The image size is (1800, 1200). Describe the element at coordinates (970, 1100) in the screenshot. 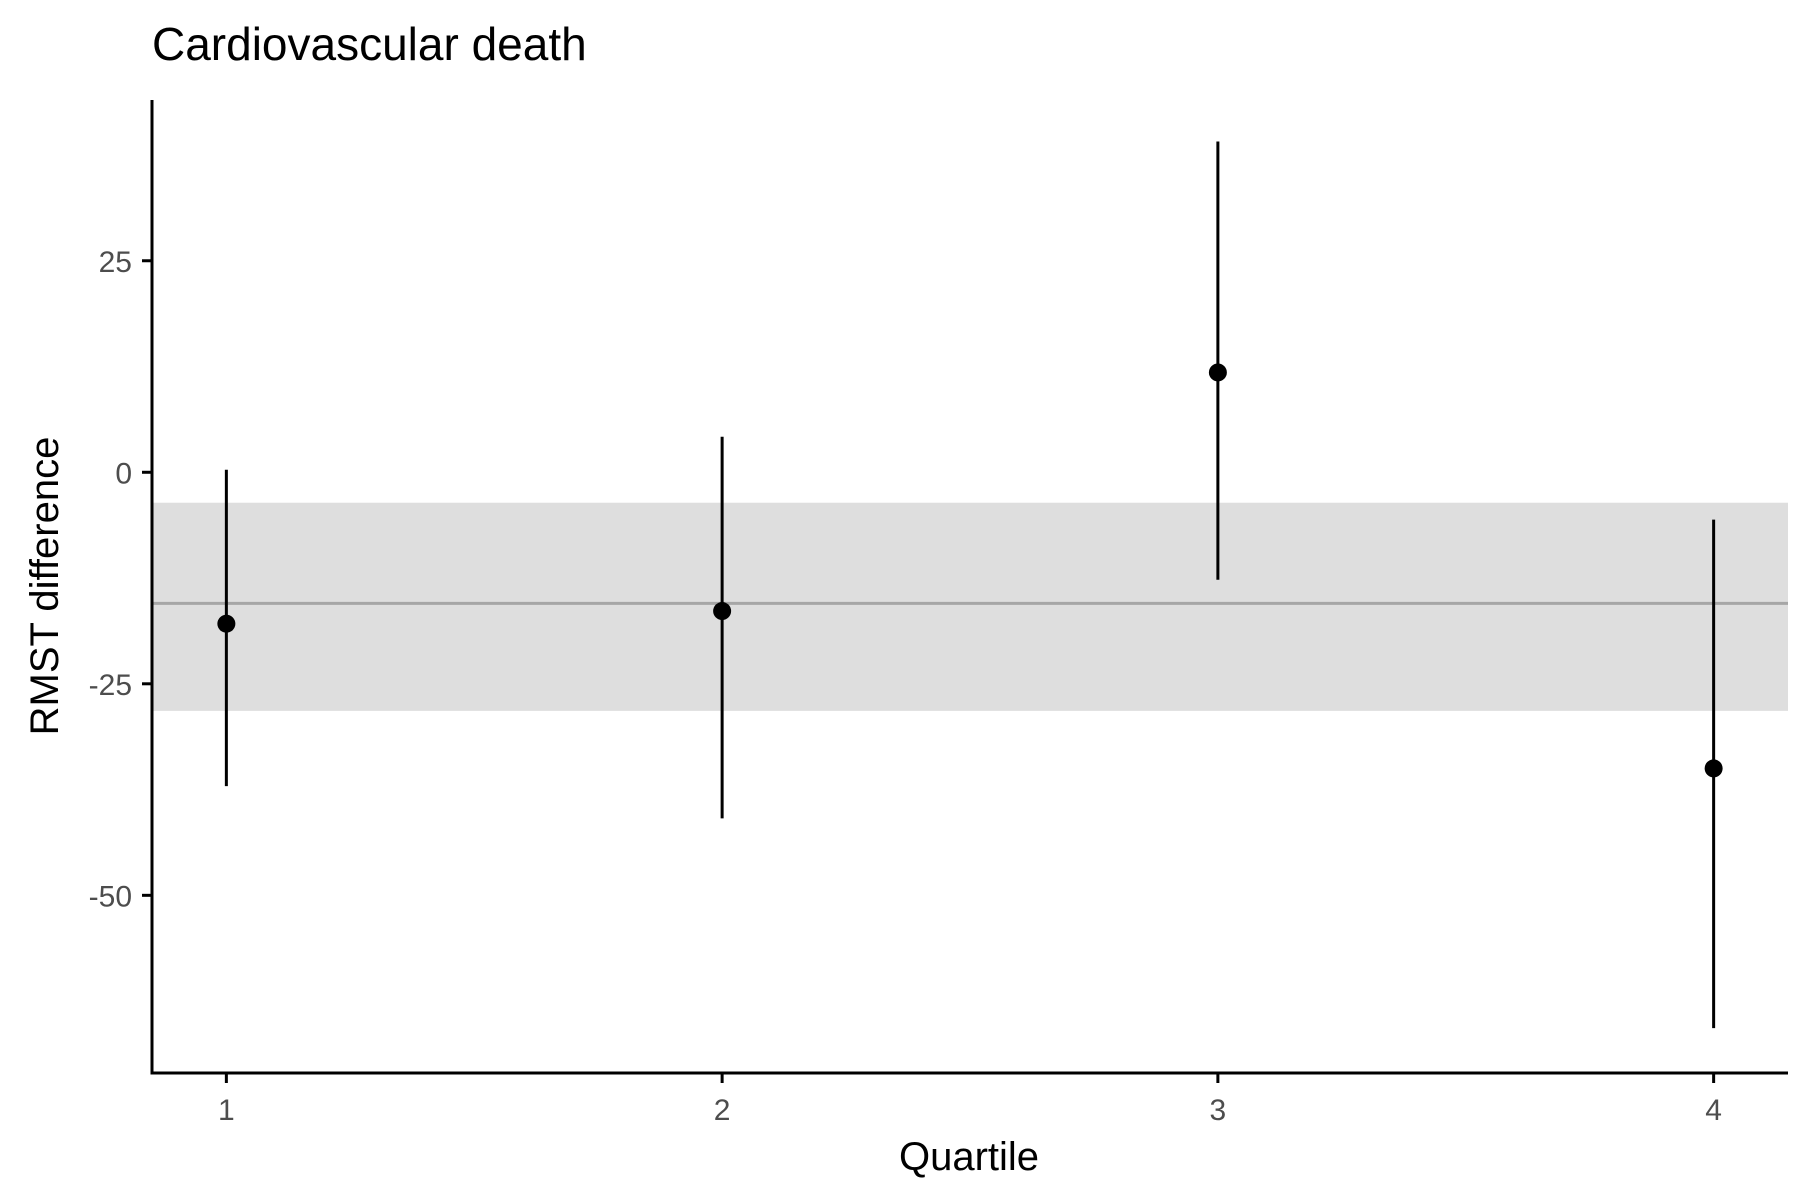

I see `x-axis-ticks: 1 2 3 4` at that location.